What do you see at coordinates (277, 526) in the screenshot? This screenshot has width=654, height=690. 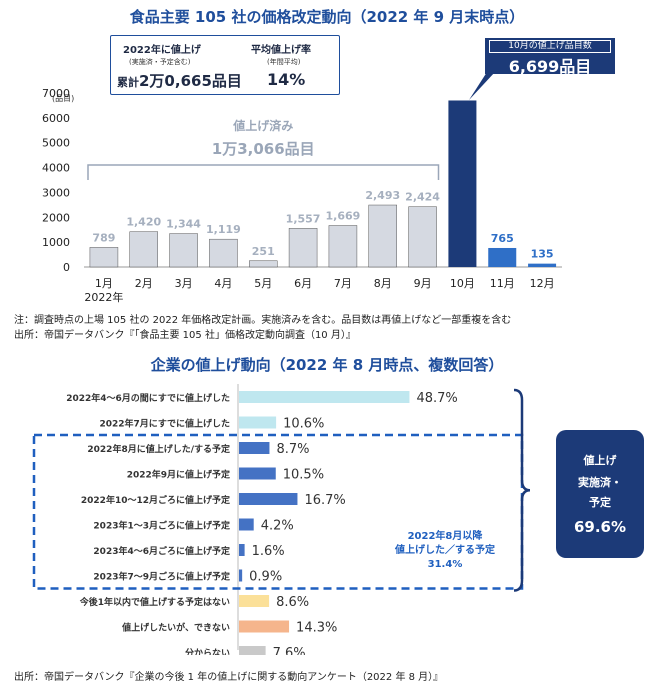 I see `hbar-value-label: 4.2%` at bounding box center [277, 526].